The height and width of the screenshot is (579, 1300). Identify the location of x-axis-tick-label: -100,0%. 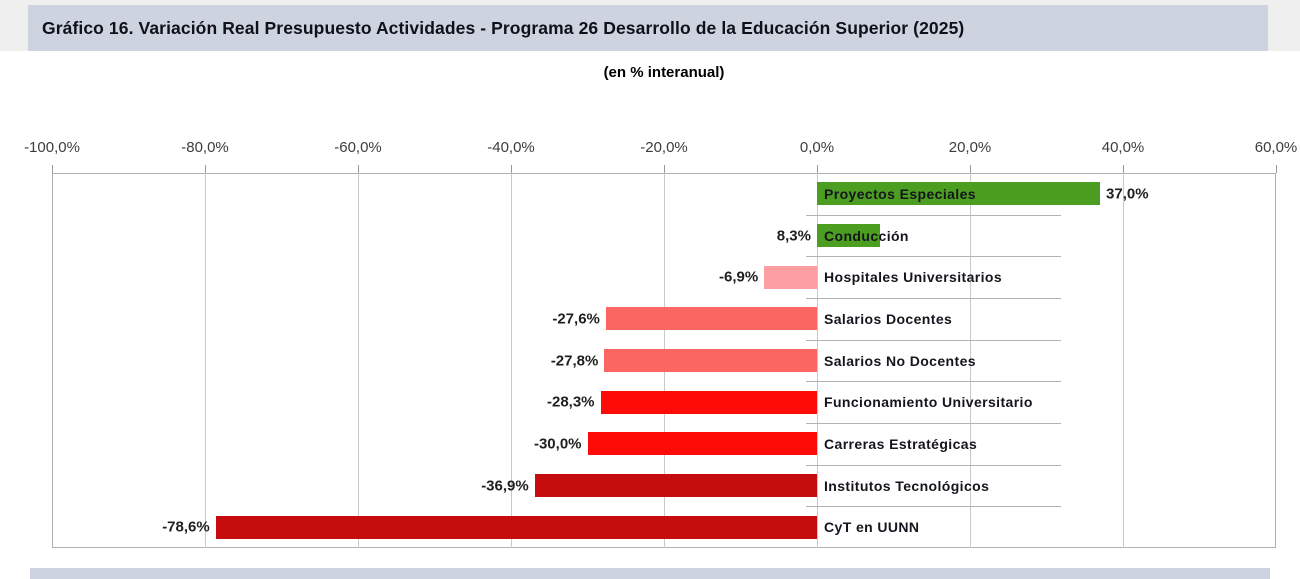
(52, 147).